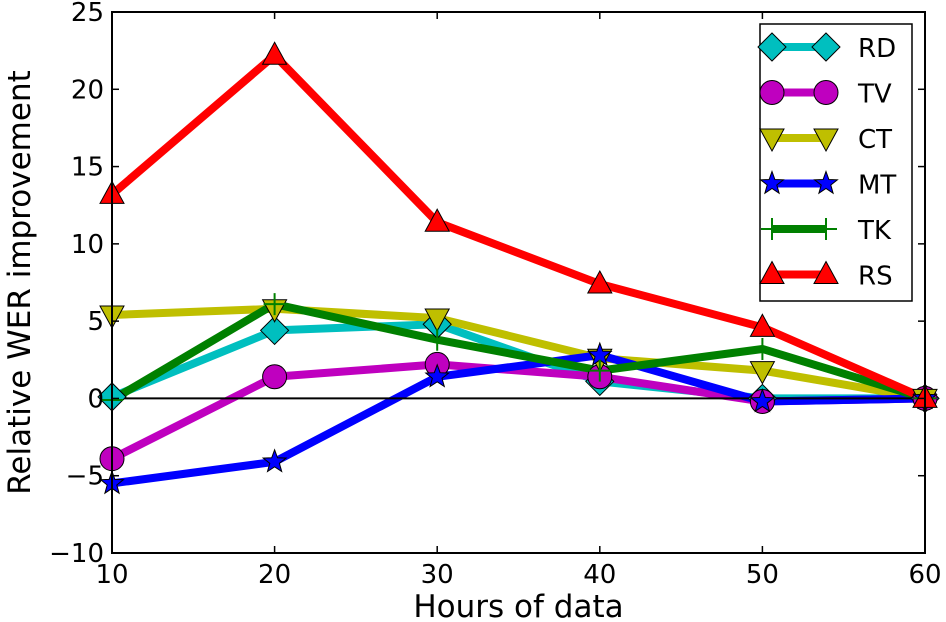  What do you see at coordinates (762, 575) in the screenshot?
I see `x-tick-label: 50` at bounding box center [762, 575].